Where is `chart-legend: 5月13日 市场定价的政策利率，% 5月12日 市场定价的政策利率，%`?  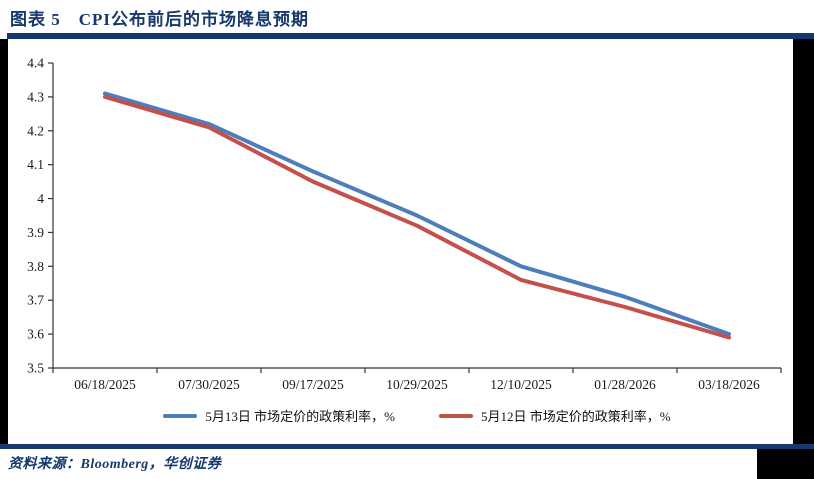
chart-legend: 5月13日 市场定价的政策利率，% 5月12日 市场定价的政策利率，% is located at coordinates (417, 415).